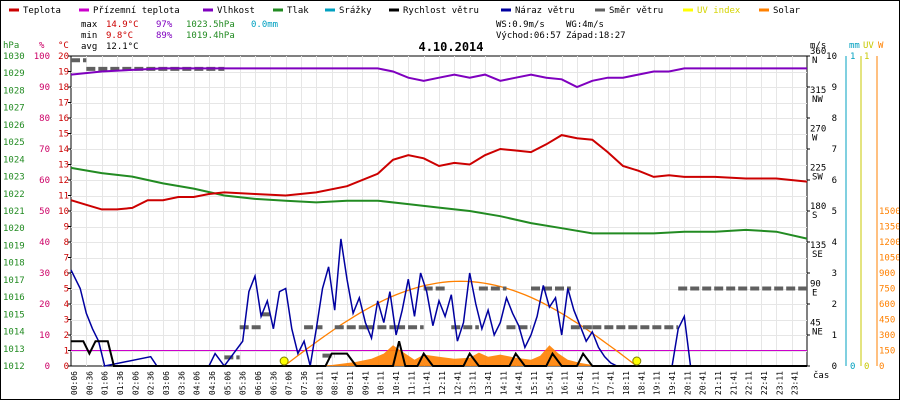 This screenshot has width=900, height=400. What do you see at coordinates (66, 336) in the screenshot?
I see `celsius-tick-label: 2` at bounding box center [66, 336].